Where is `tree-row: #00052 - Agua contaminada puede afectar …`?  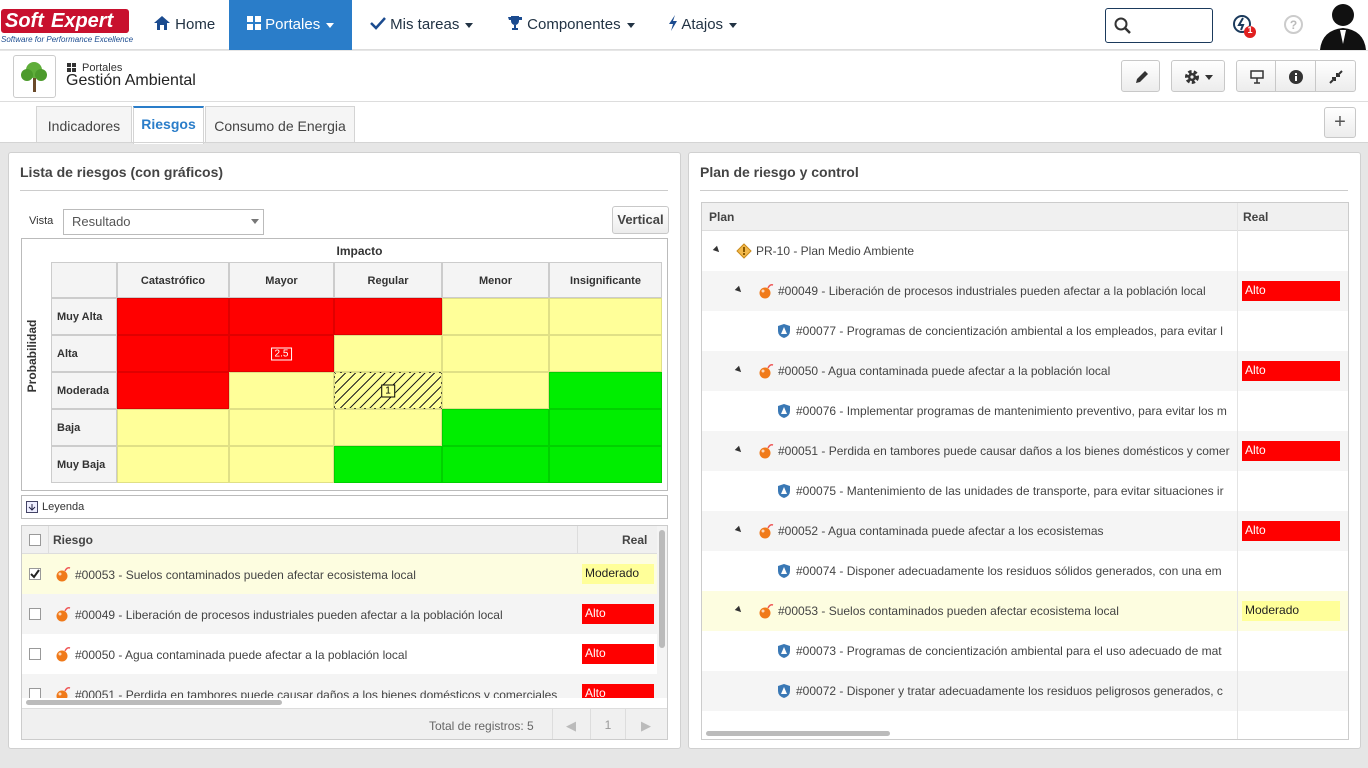
tree-row: #00052 - Agua contaminada puede afectar … is located at coordinates (1025, 531).